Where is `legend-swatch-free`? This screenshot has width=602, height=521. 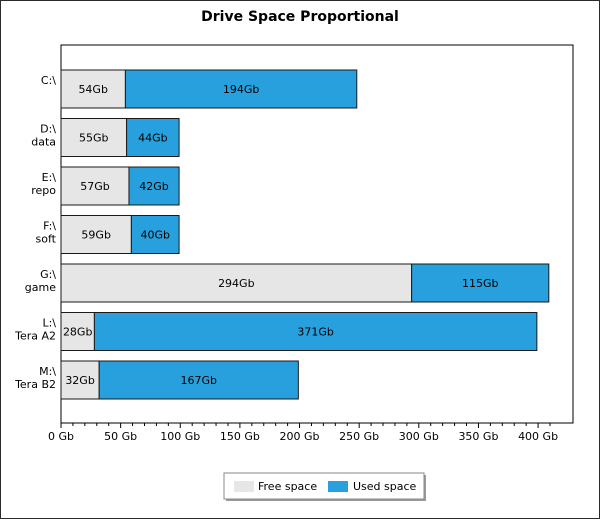 legend-swatch-free is located at coordinates (244, 486).